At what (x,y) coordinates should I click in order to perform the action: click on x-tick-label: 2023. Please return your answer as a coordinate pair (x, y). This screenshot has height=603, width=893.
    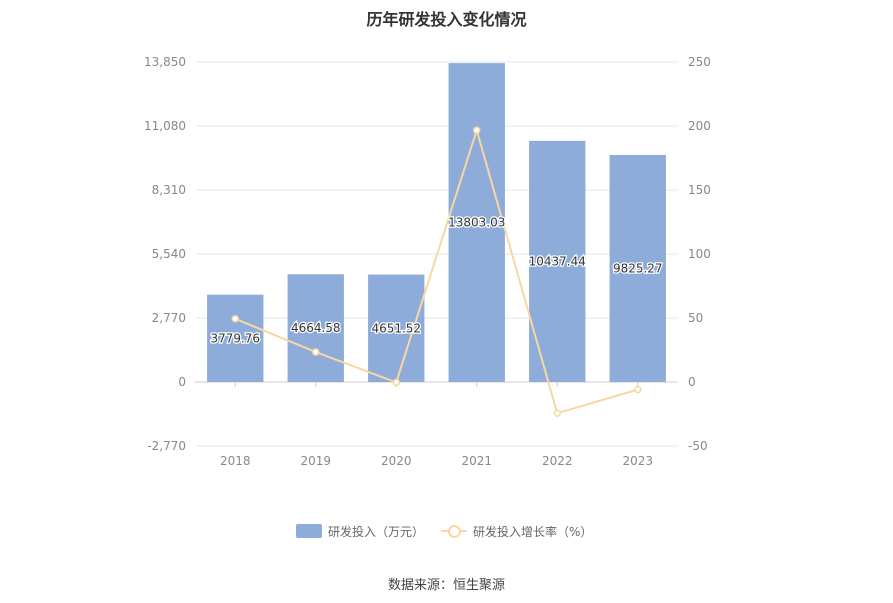
    Looking at the image, I should click on (637, 461).